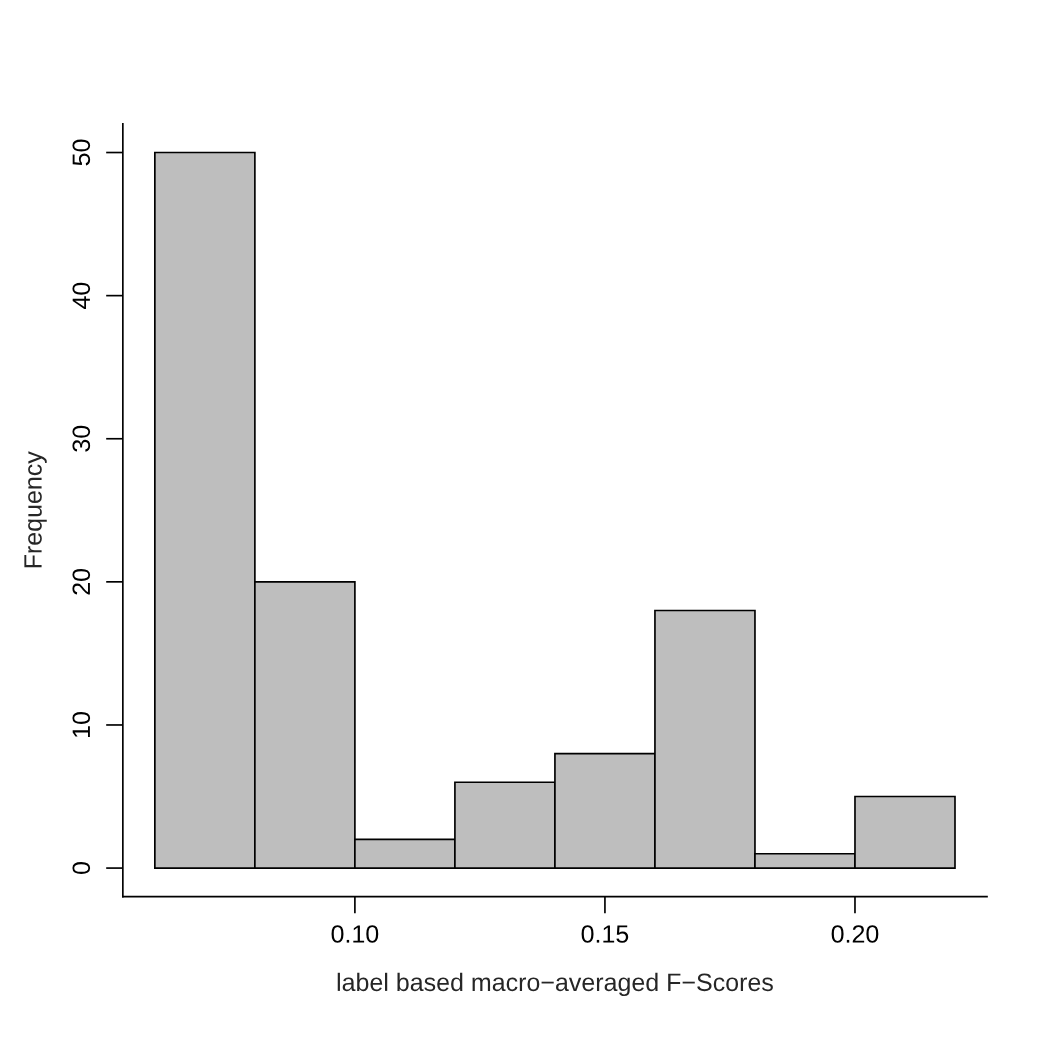 The width and height of the screenshot is (1050, 1050). I want to click on x-tick-label: 0.15, so click(605, 934).